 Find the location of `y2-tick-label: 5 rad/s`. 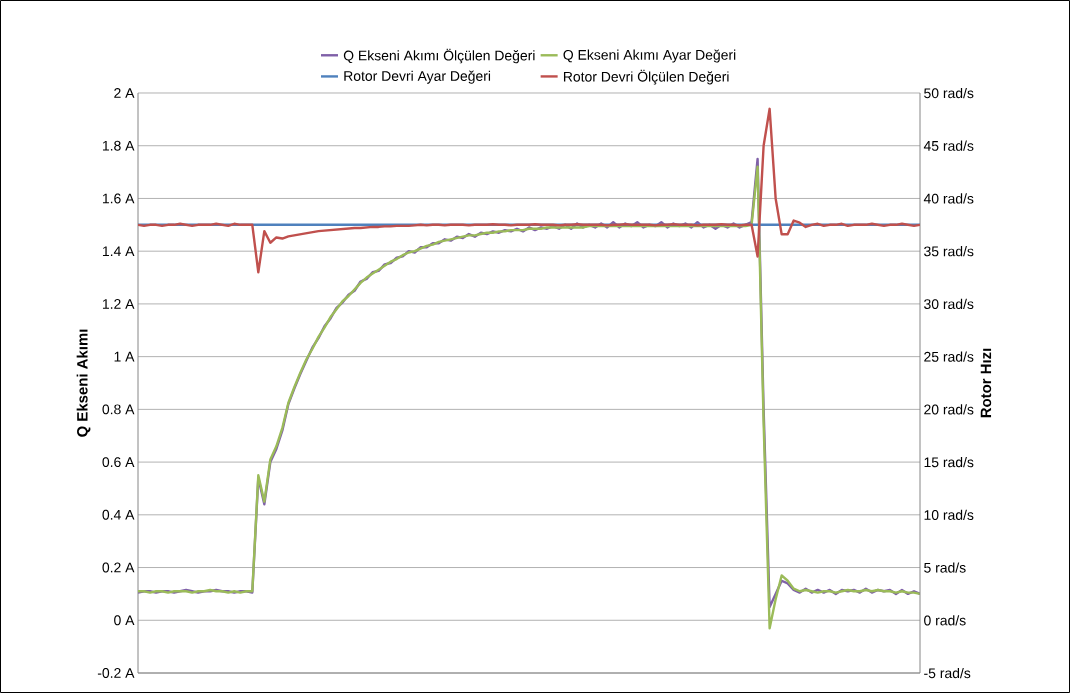

y2-tick-label: 5 rad/s is located at coordinates (945, 567).